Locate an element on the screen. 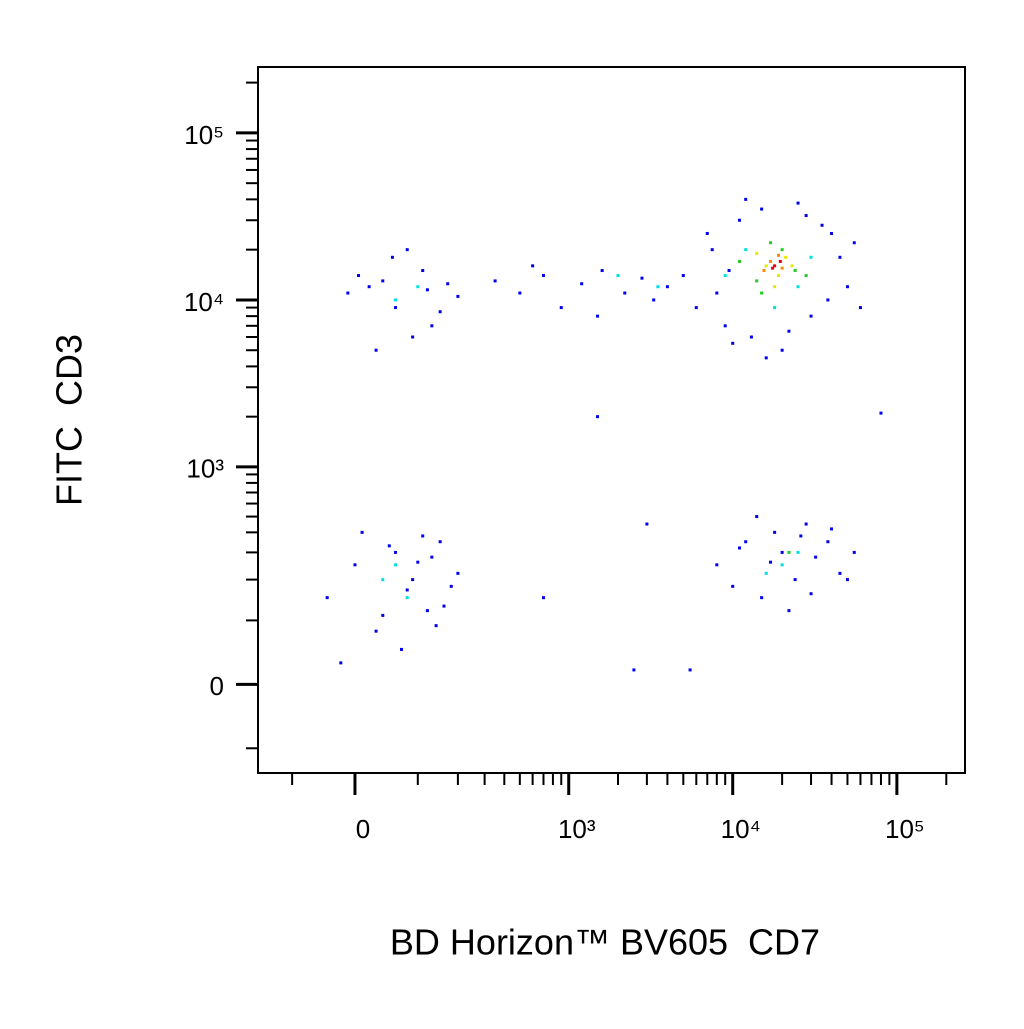 This screenshot has height=1029, width=1024. y-tick-label: 10⁴ is located at coordinates (204, 302).